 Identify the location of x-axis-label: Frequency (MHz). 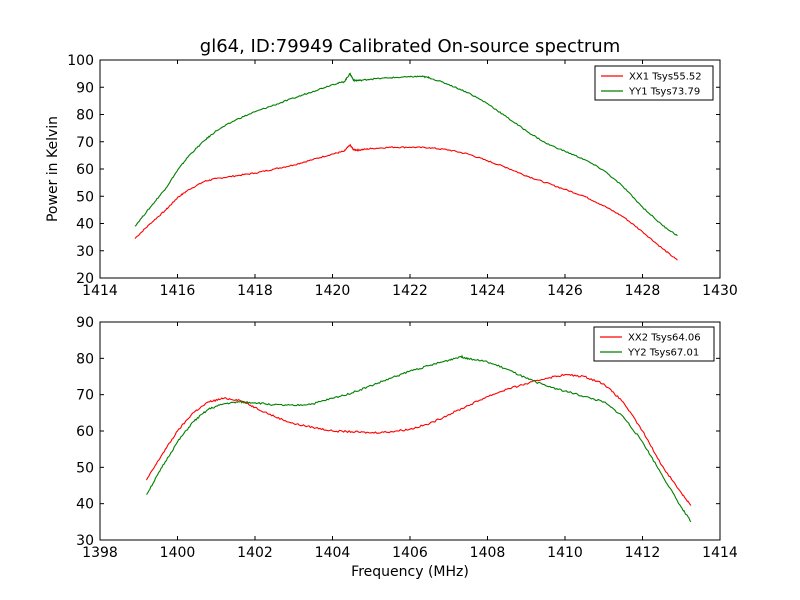
(410, 572).